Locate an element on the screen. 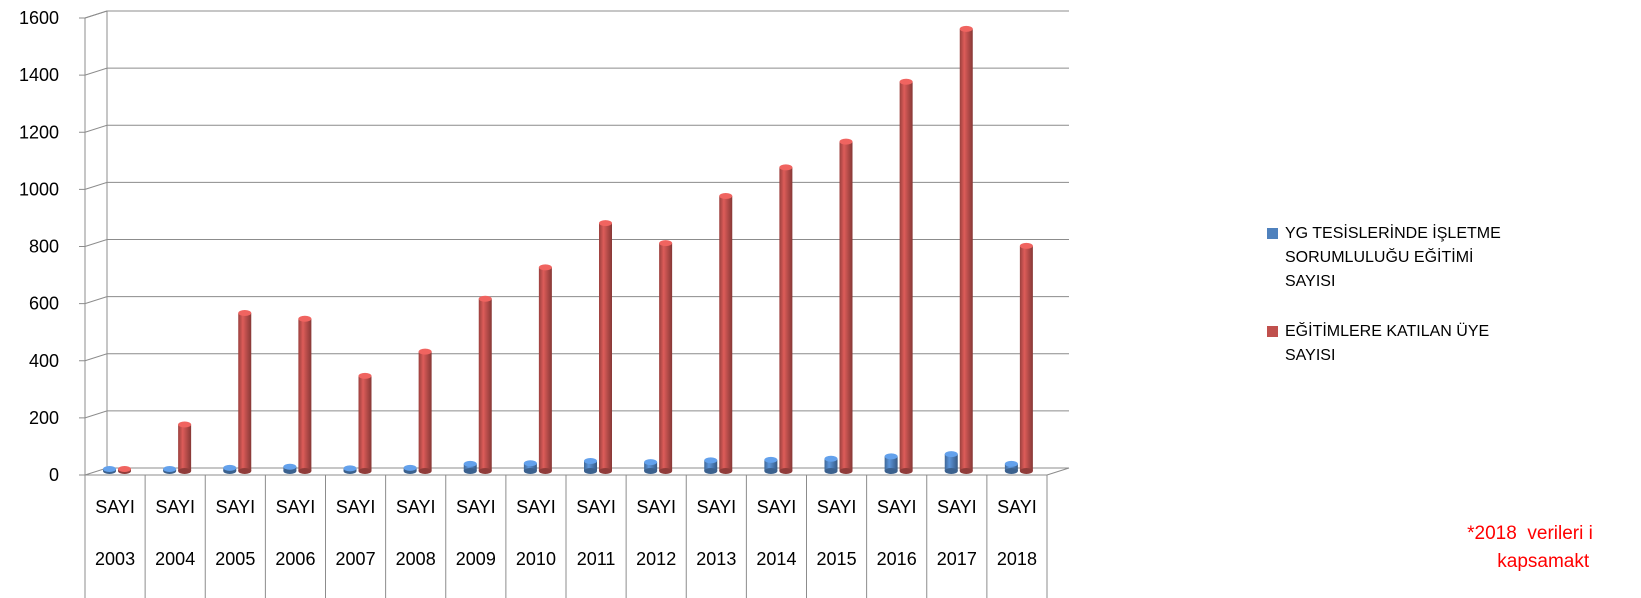  x-tick-label: 2007 is located at coordinates (356, 559).